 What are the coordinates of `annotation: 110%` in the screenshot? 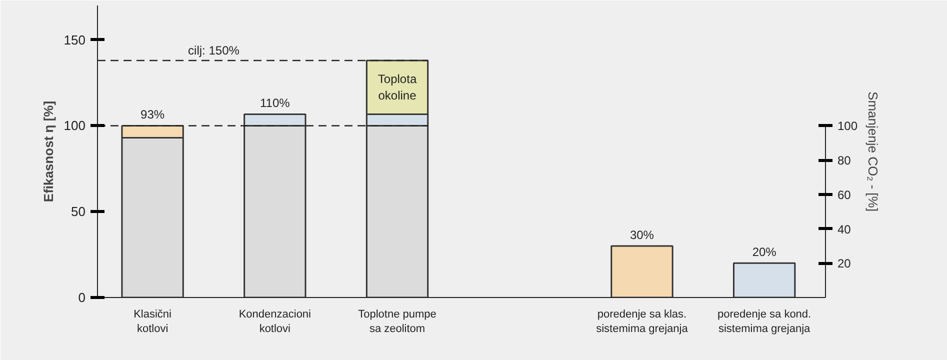 It's located at (275, 103).